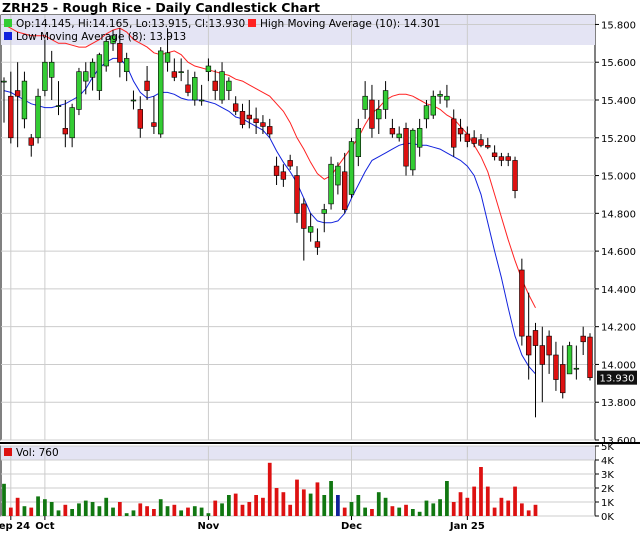 Image resolution: width=640 pixels, height=536 pixels. I want to click on price-tick-label: 15.000, so click(618, 177).